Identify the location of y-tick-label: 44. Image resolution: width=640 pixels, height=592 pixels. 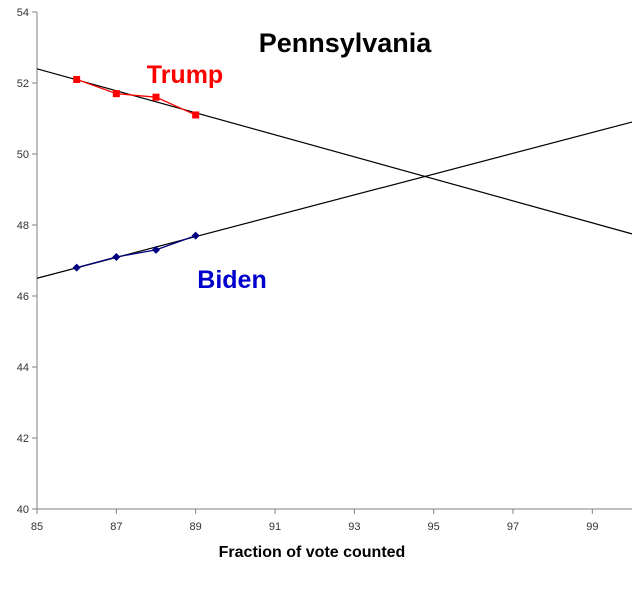
(23, 368).